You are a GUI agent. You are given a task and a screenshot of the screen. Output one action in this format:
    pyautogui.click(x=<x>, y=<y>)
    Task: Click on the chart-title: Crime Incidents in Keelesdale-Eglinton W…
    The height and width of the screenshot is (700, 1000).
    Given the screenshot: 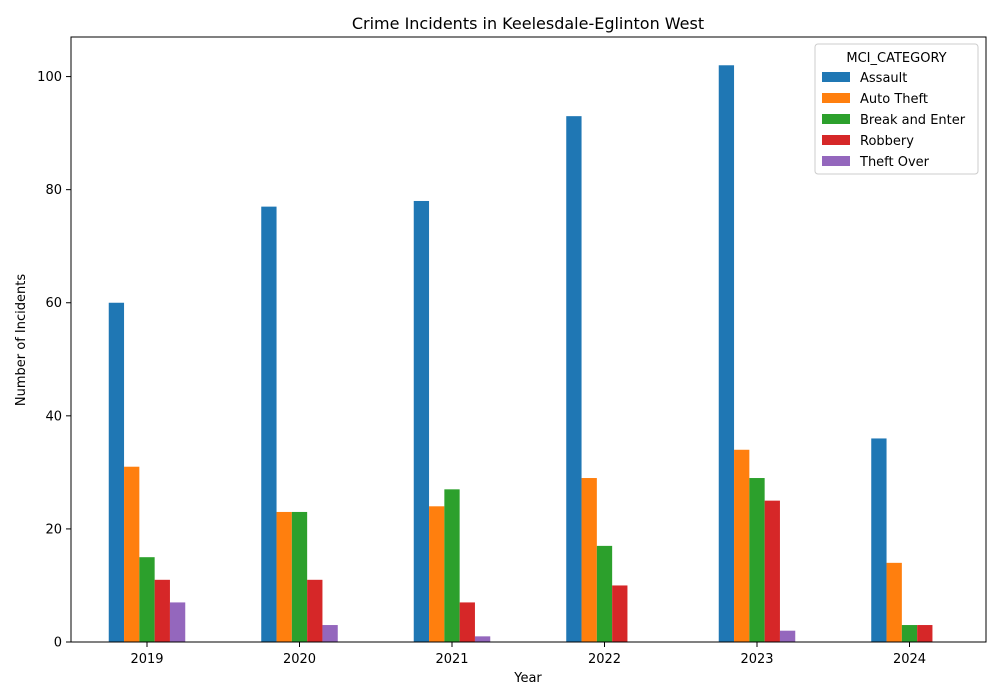 What is the action you would take?
    pyautogui.click(x=528, y=23)
    